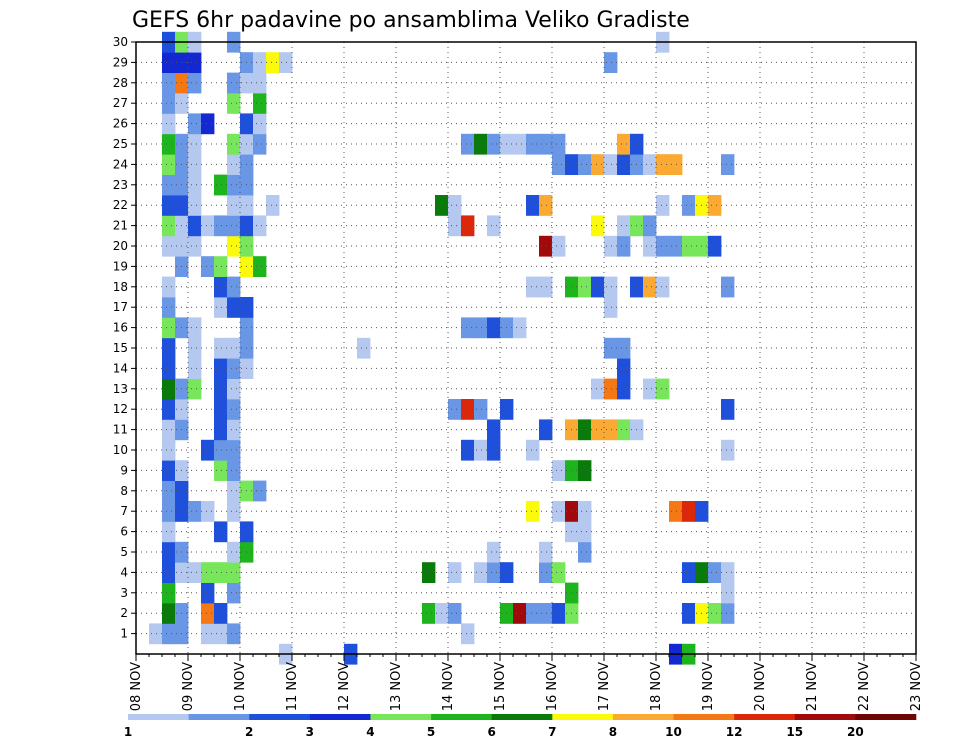 The height and width of the screenshot is (742, 960). I want to click on x-tick-label: 10 NOV, so click(240, 686).